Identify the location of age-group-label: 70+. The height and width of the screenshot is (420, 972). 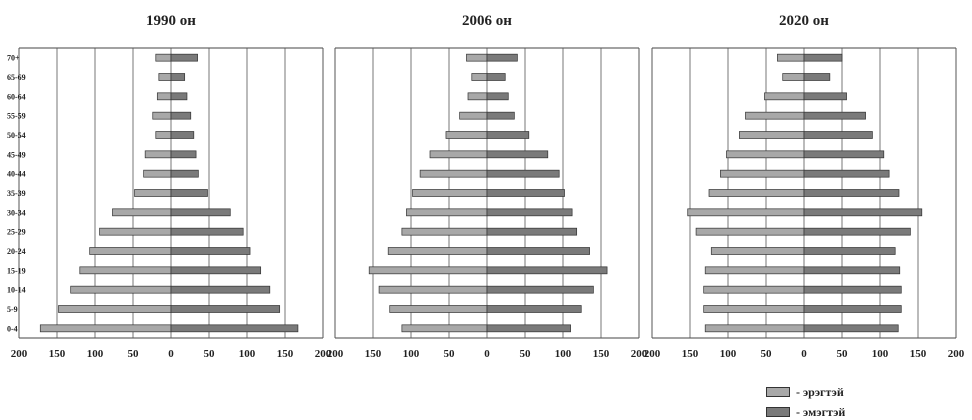
(13, 58).